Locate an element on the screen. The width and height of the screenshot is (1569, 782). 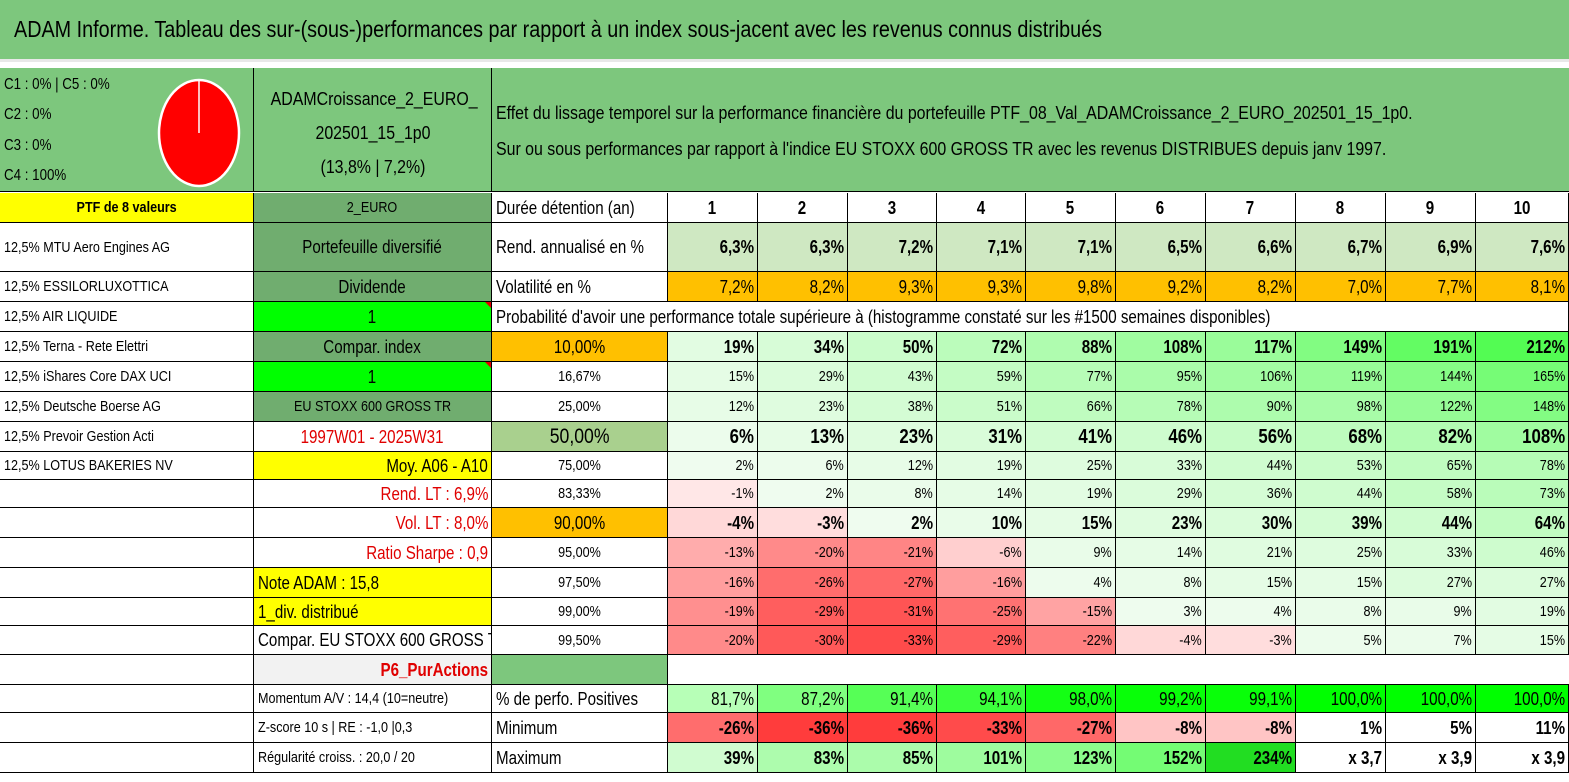
year-2-text: 2 is located at coordinates (802, 207).